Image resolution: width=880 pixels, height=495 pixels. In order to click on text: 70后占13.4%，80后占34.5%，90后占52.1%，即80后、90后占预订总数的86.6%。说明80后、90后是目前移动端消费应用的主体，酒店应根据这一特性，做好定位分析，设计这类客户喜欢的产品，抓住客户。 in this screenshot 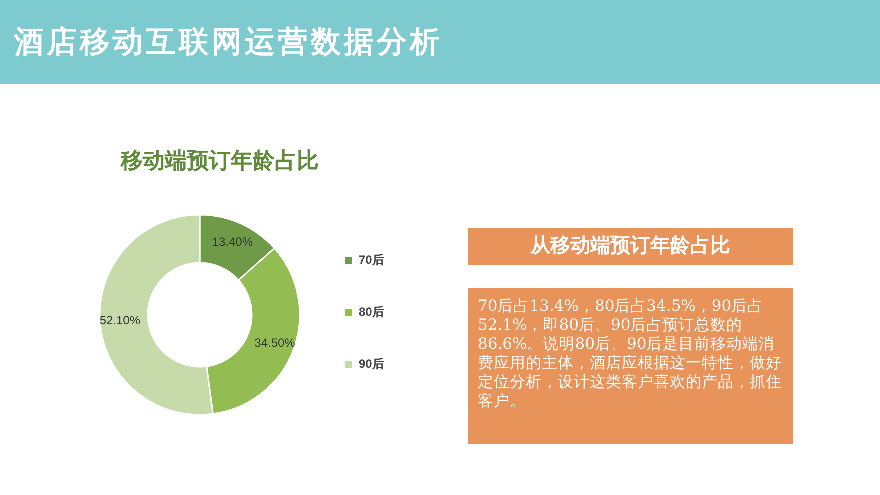, I will do `click(630, 366)`.